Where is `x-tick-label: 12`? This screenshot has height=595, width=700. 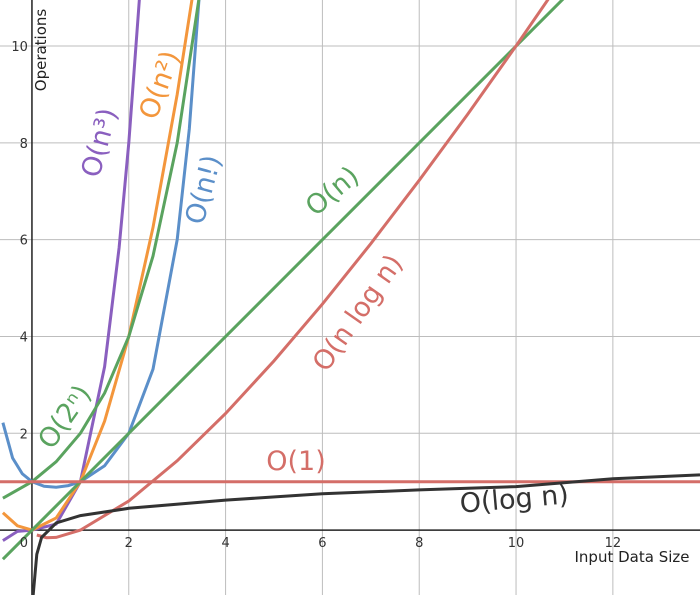 x-tick-label: 12 is located at coordinates (613, 543).